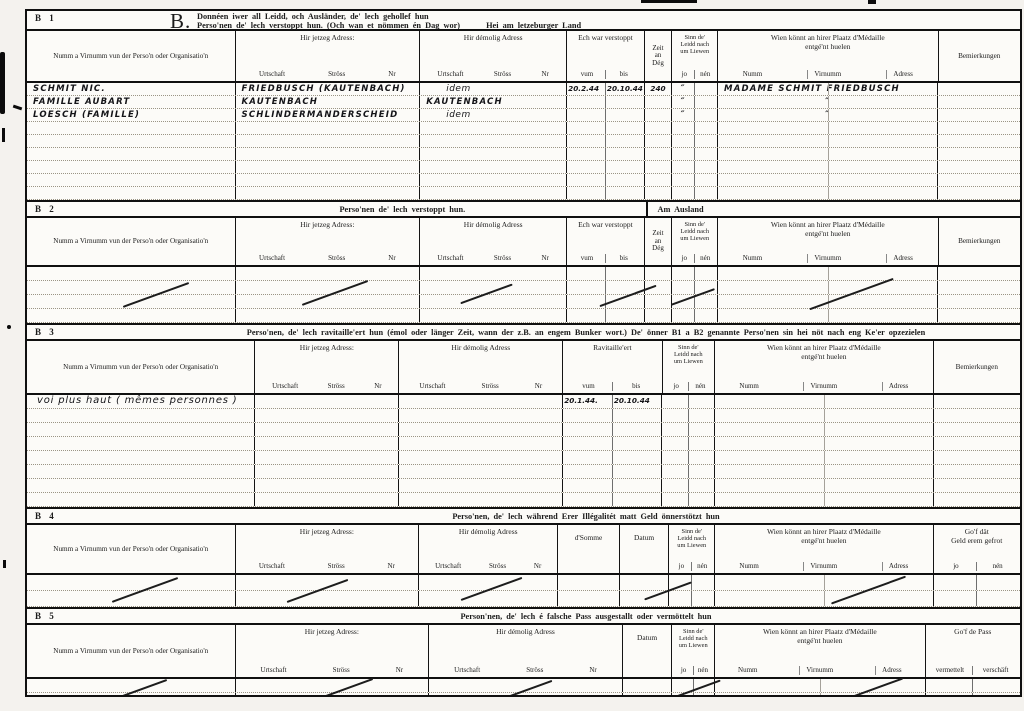  What do you see at coordinates (494, 89) in the screenshot?
I see `cell-demolig: idem` at bounding box center [494, 89].